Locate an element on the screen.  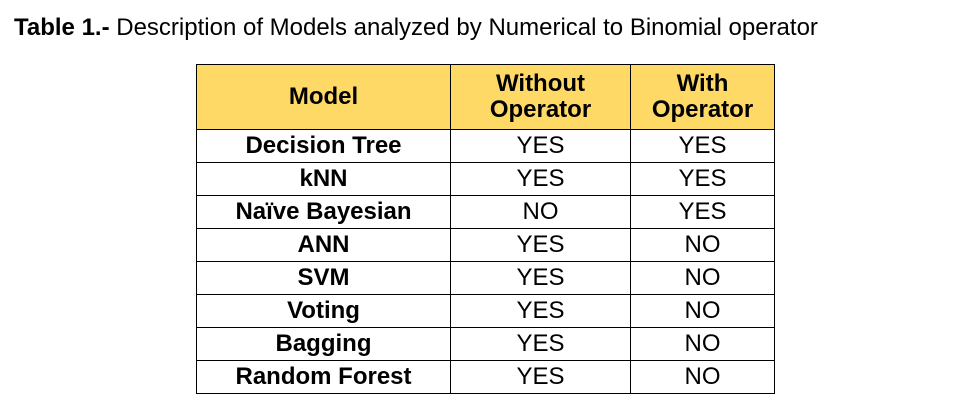
model-name-cell: Voting is located at coordinates (323, 311).